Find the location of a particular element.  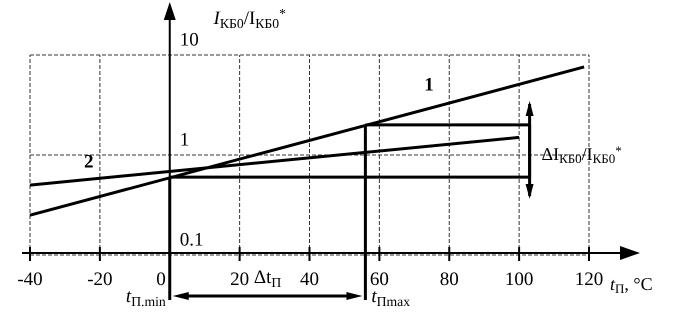

x-tick-label: 80 is located at coordinates (449, 279).